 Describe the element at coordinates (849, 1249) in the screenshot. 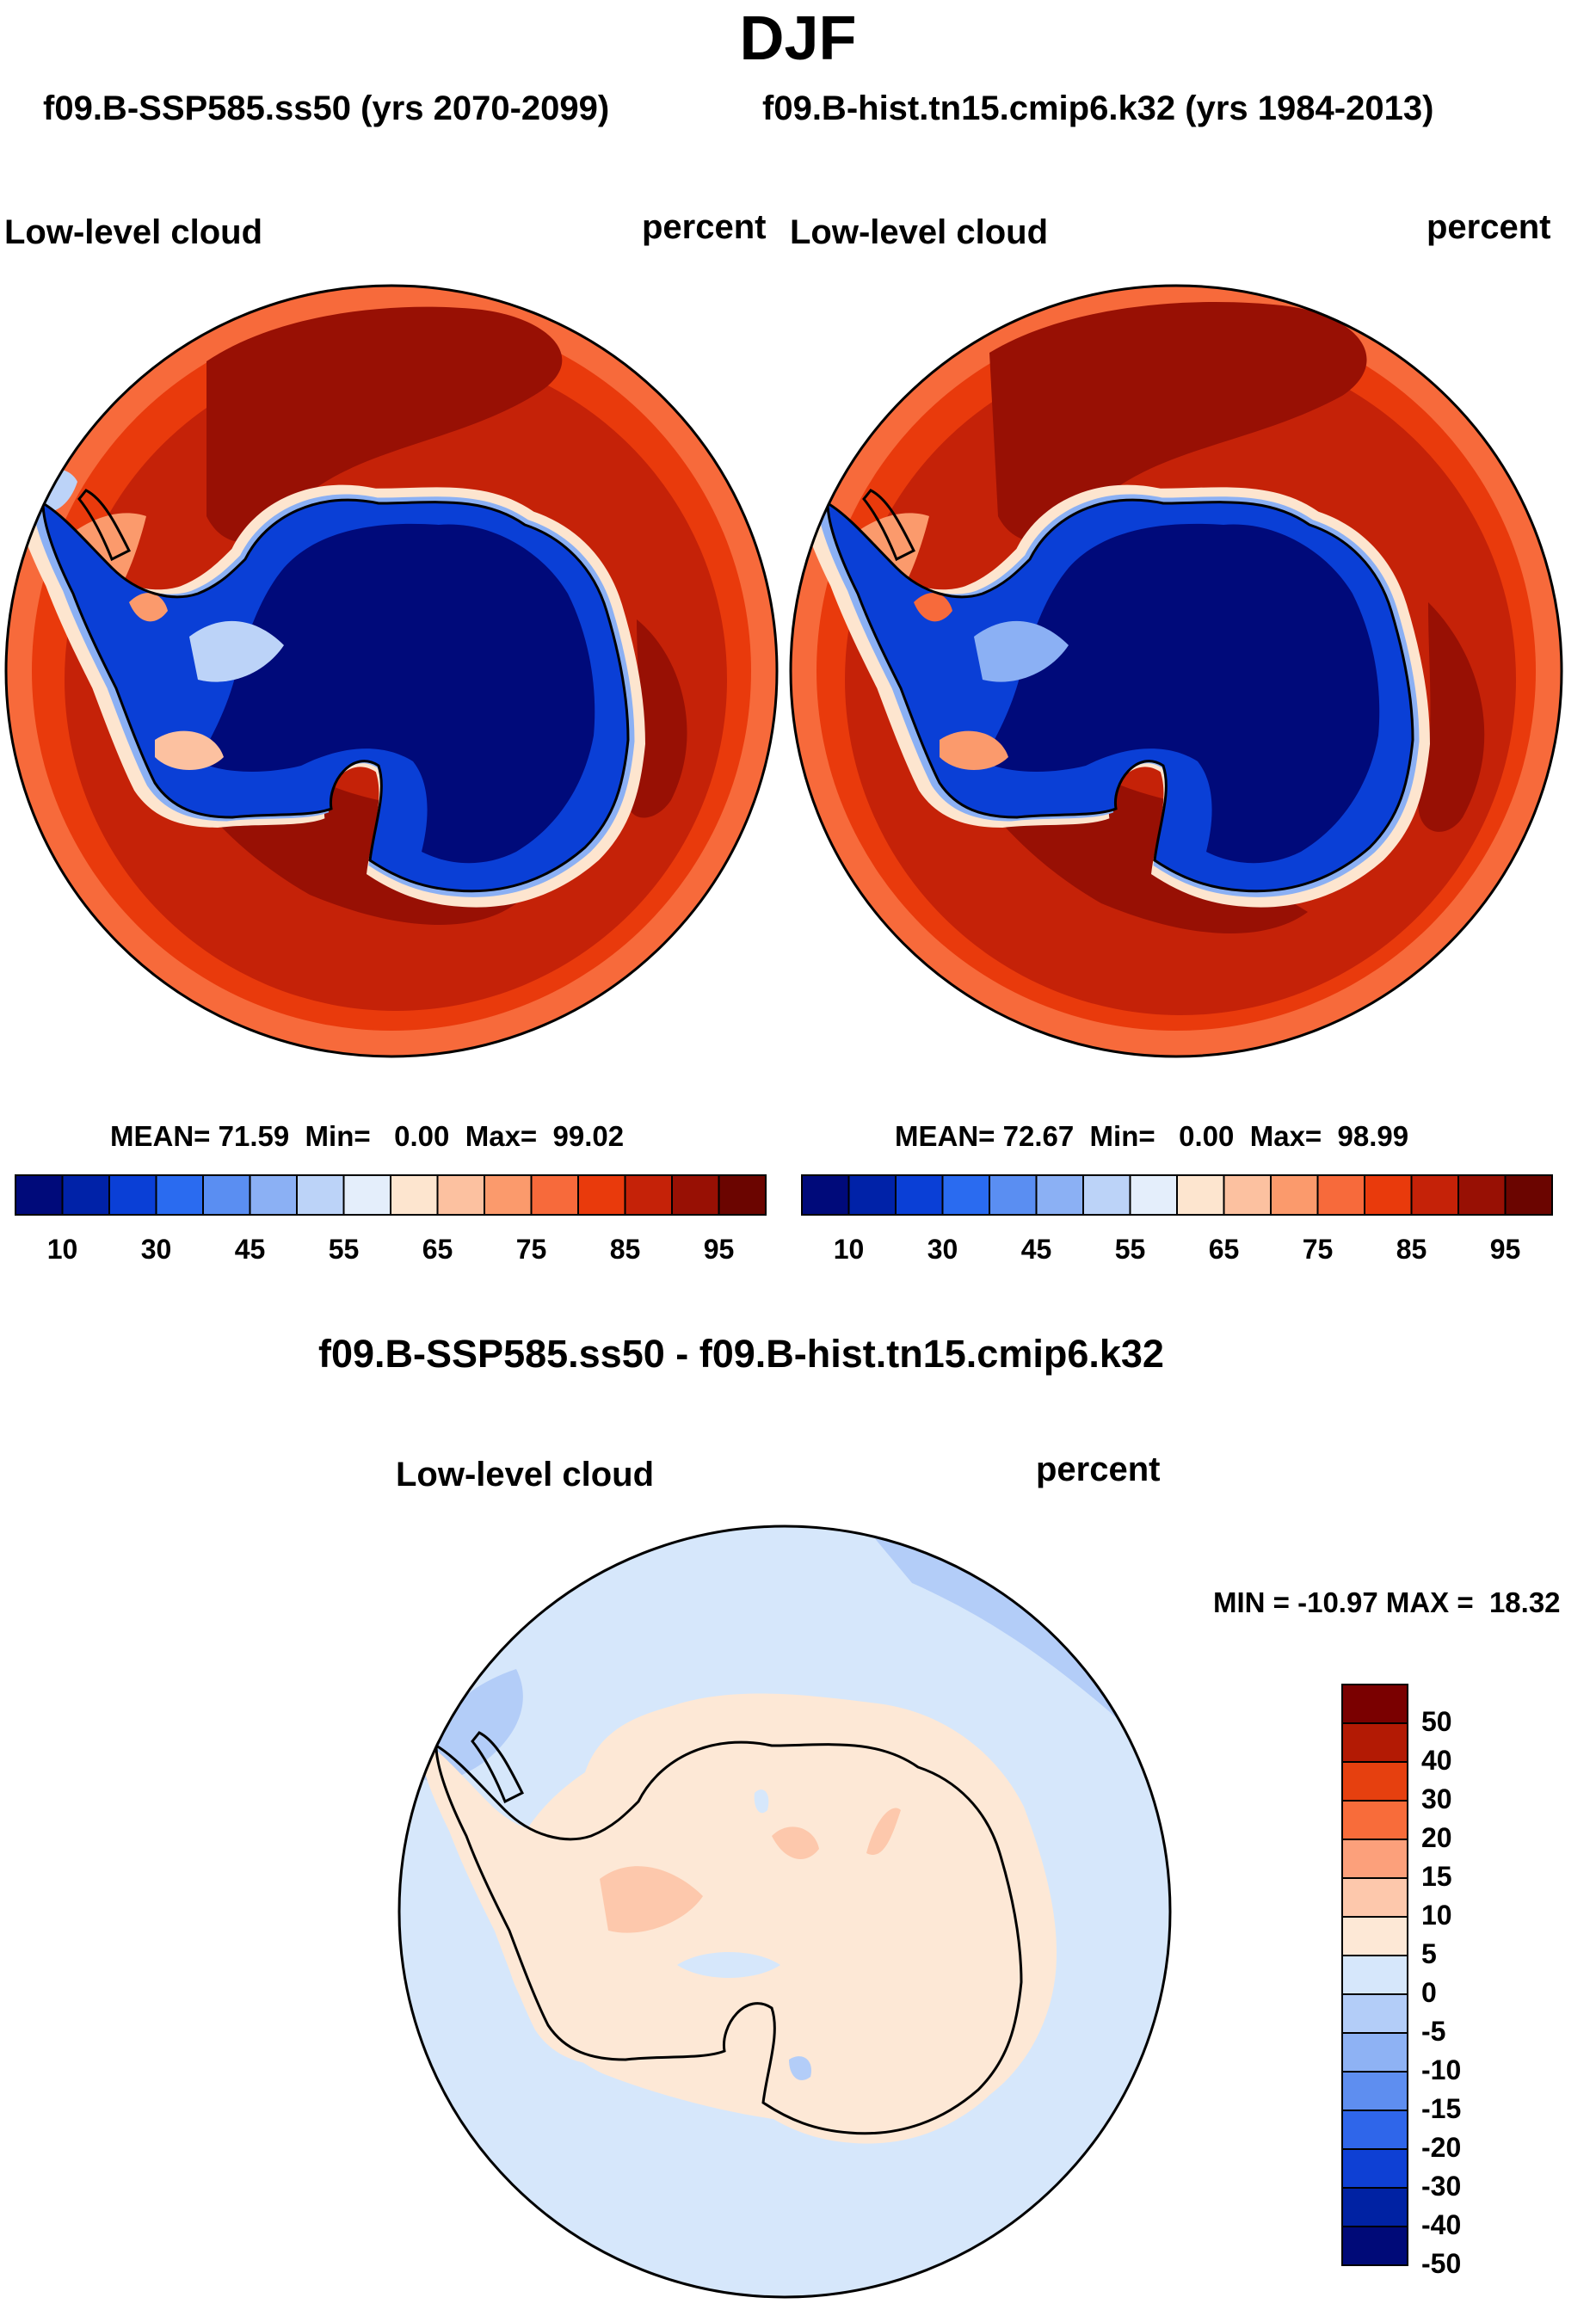

I see `colorbar-b-label: 10` at that location.